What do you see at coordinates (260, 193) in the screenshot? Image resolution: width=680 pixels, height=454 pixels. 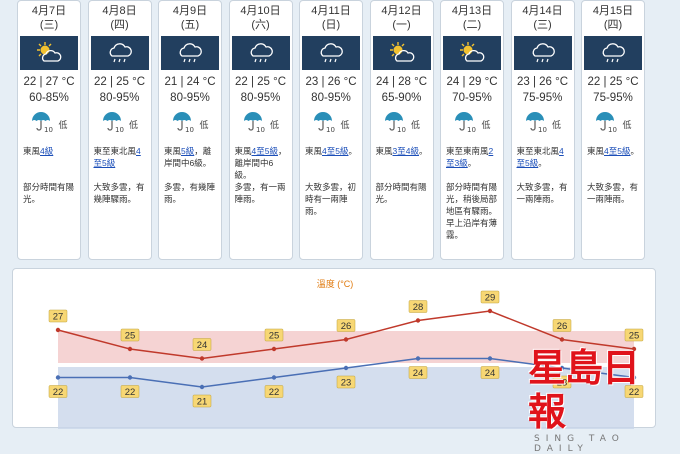 I see `forecast-details: 多雲，有一兩陣雨。` at bounding box center [260, 193].